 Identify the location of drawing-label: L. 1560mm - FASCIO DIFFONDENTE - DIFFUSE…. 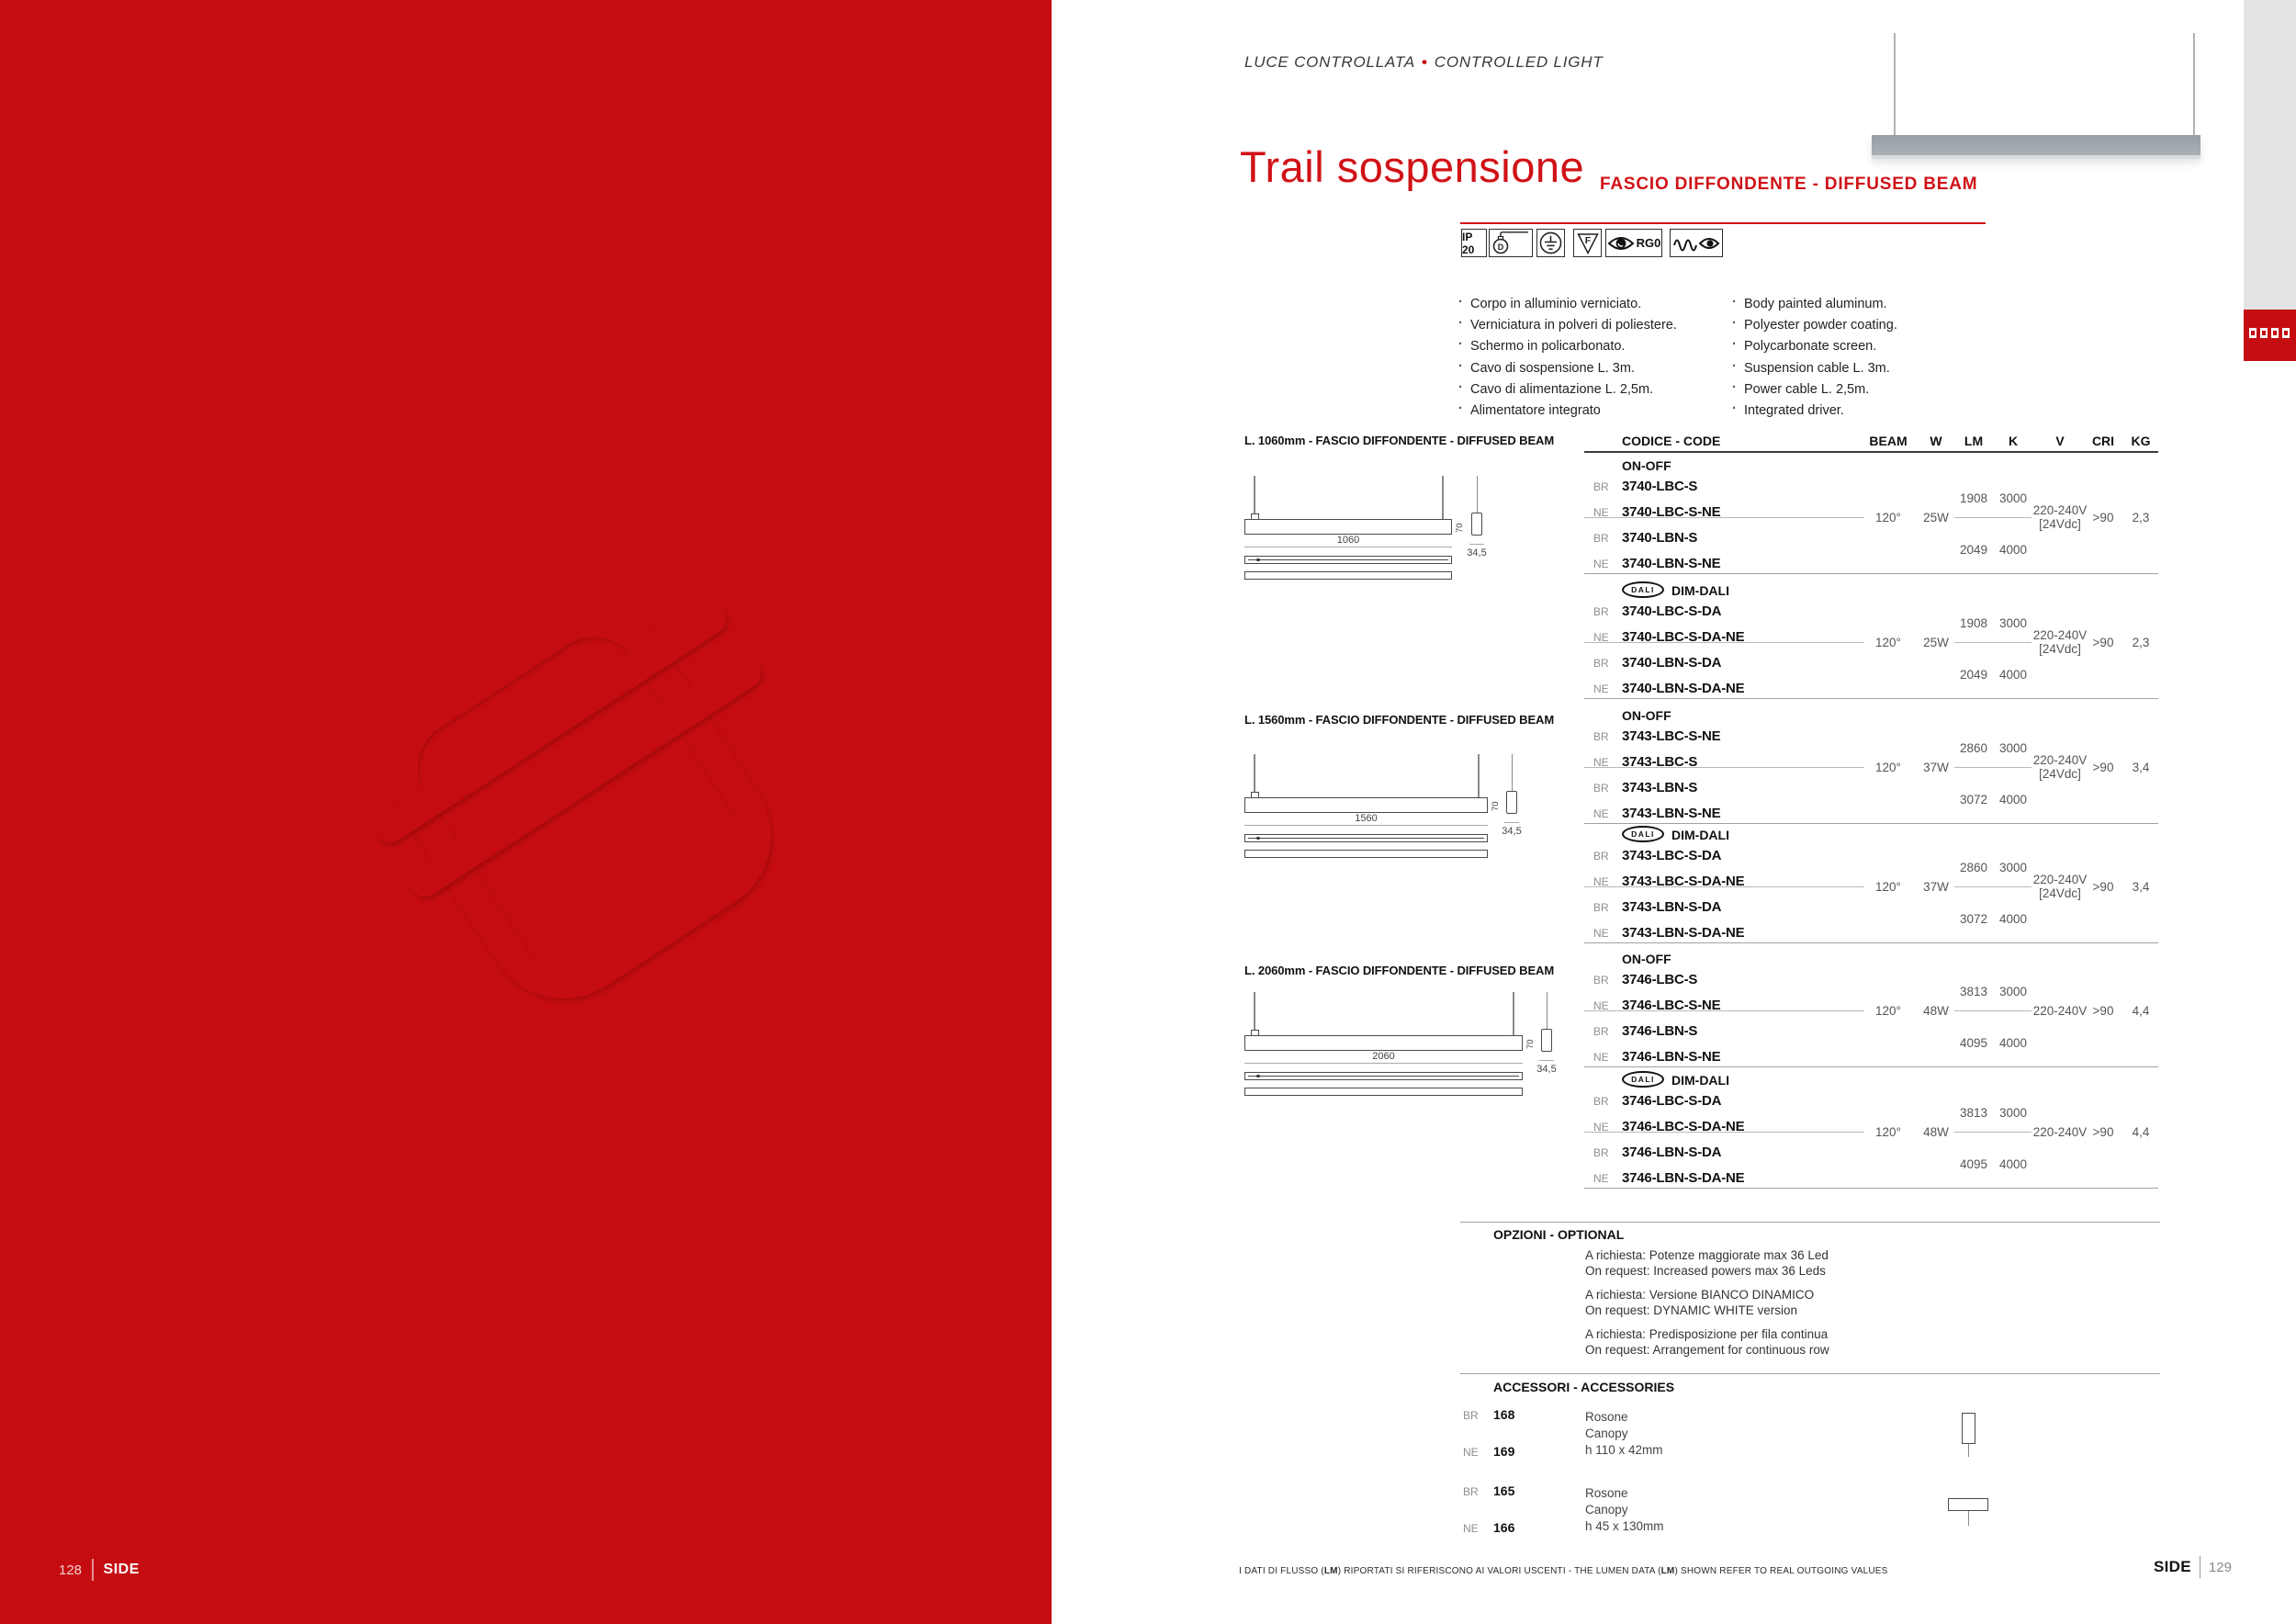
(1399, 720).